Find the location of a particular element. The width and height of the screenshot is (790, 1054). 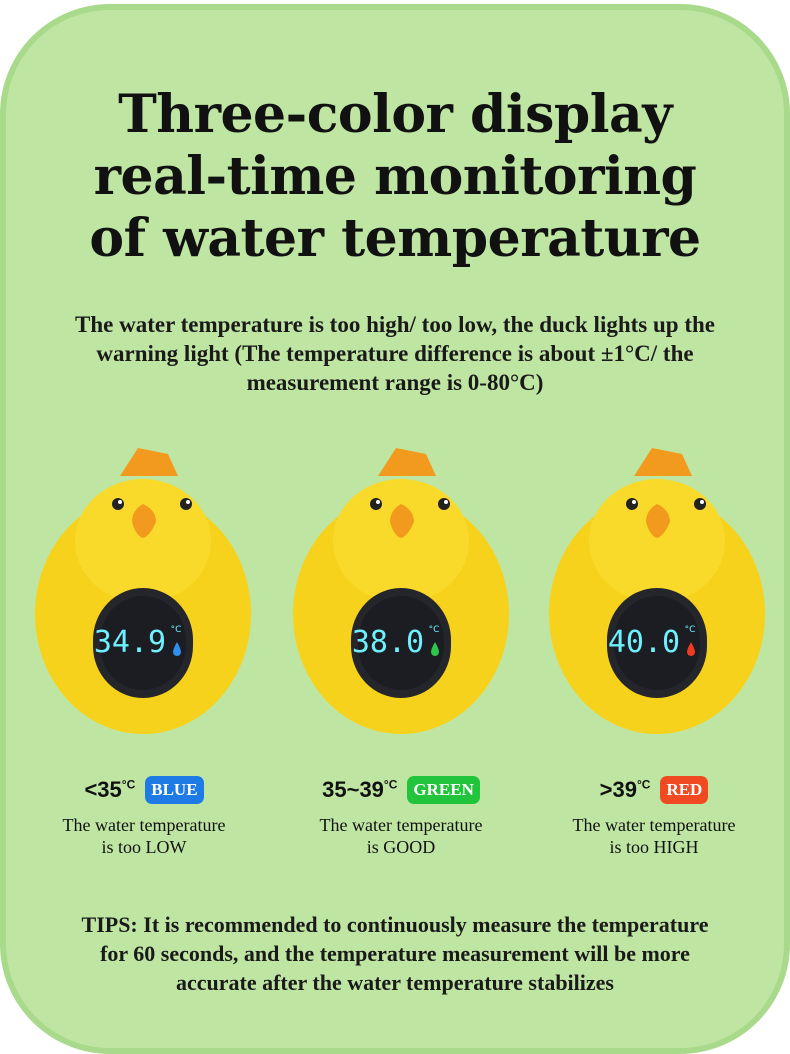

range-description: The water temperature is GOOD is located at coordinates (401, 836).